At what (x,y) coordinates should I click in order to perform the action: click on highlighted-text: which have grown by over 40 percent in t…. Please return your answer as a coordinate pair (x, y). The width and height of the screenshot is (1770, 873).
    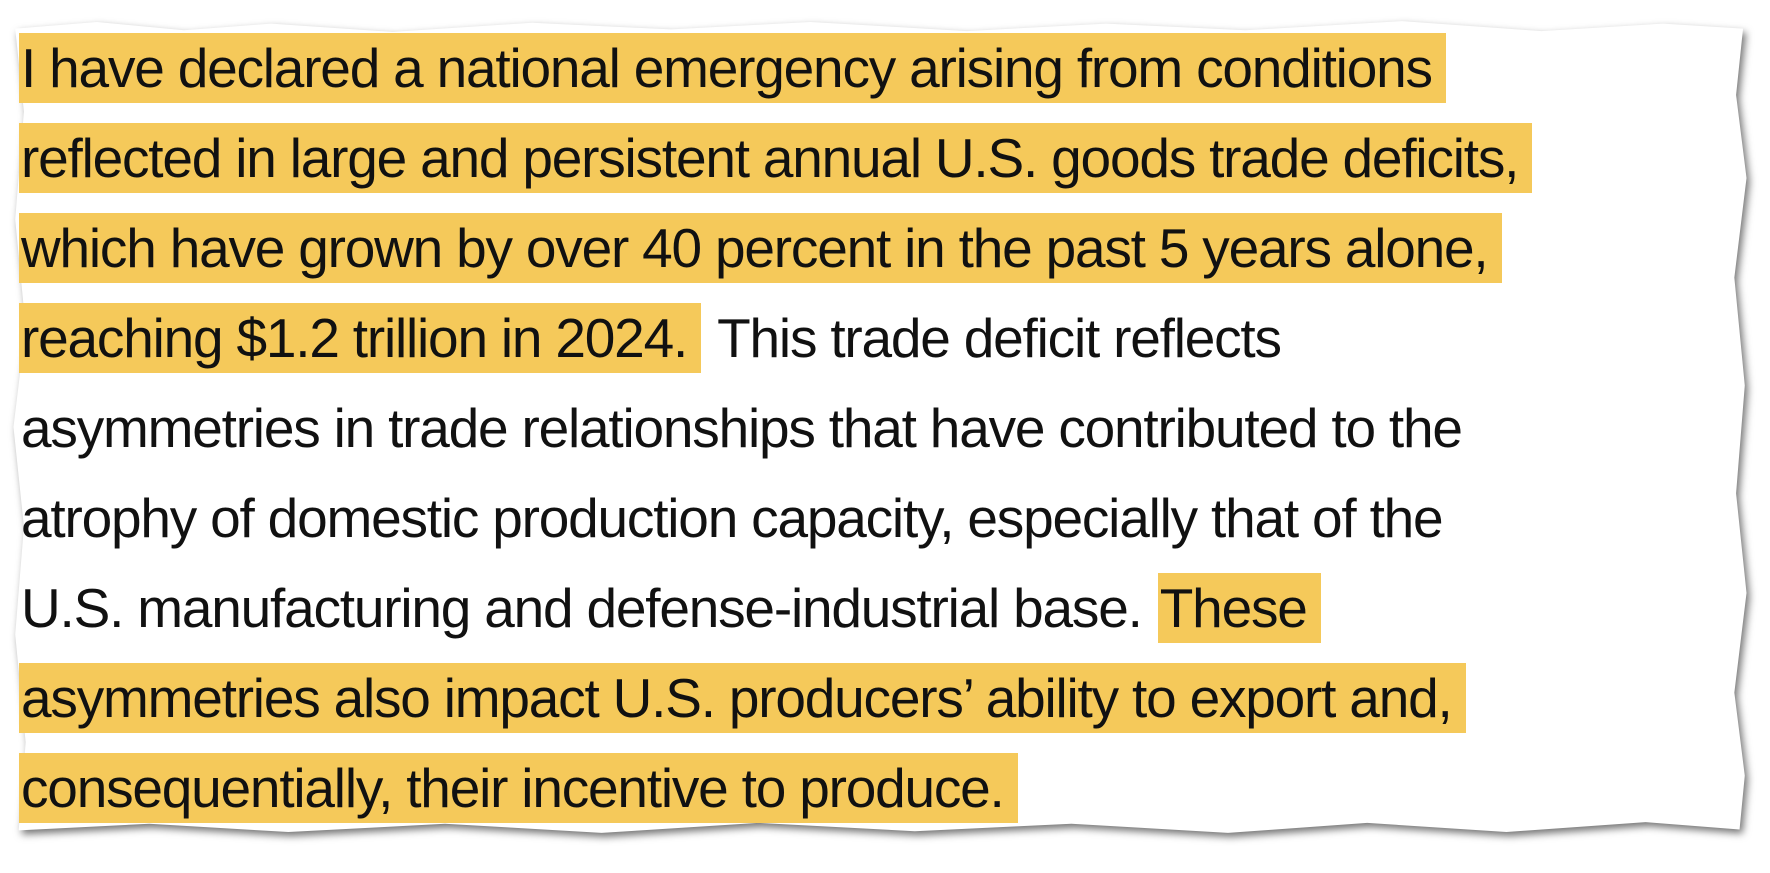
    Looking at the image, I should click on (760, 248).